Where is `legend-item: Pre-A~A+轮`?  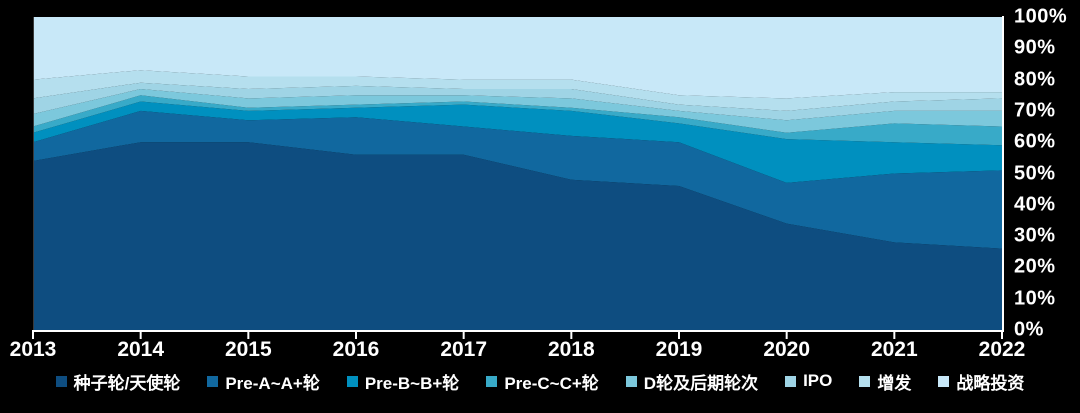 legend-item: Pre-A~A+轮 is located at coordinates (263, 381).